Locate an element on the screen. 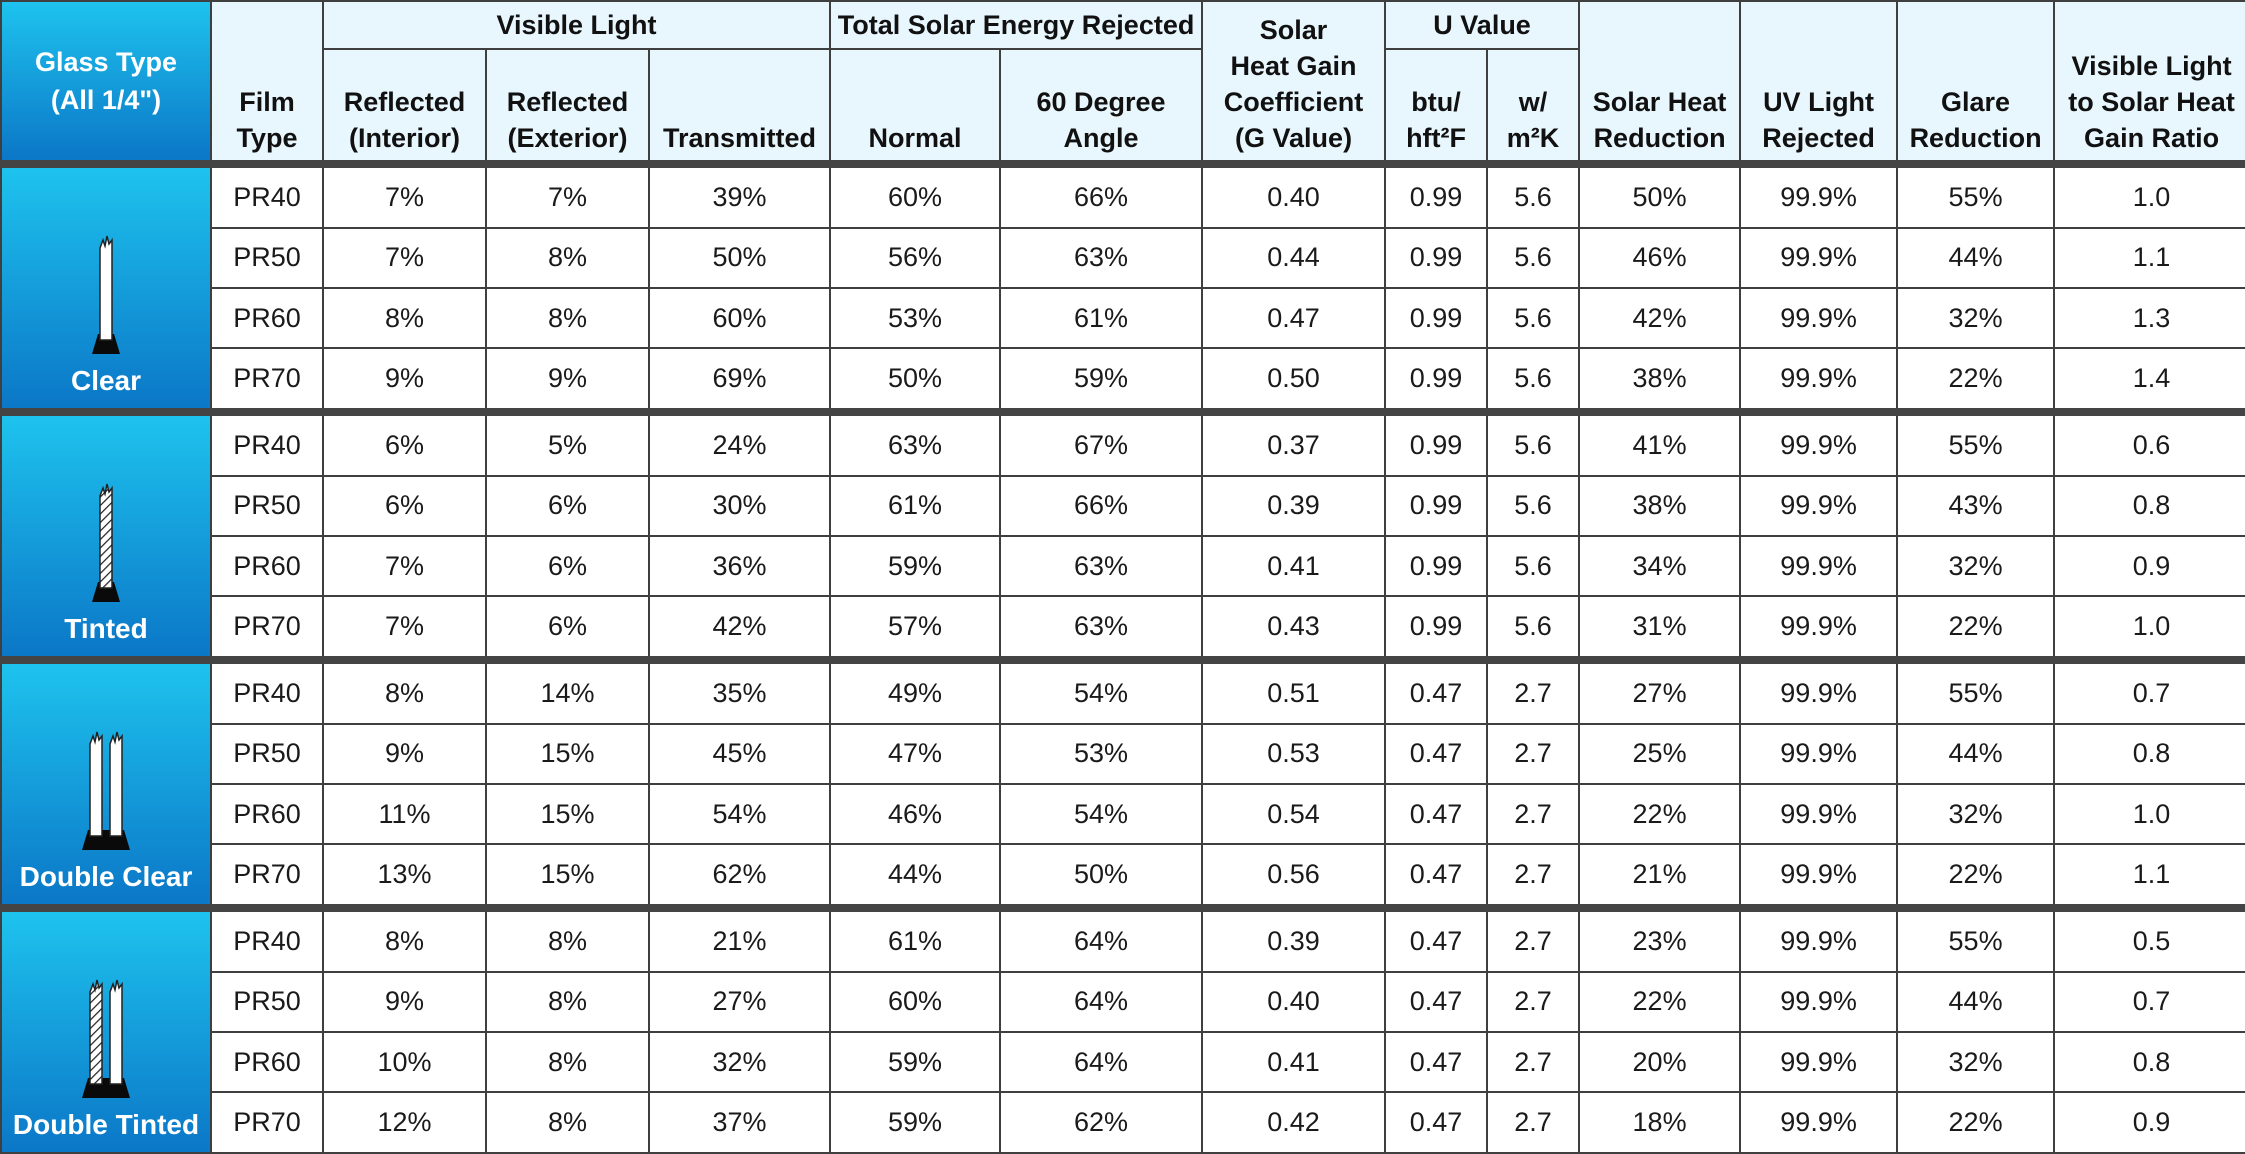  reflected-exterior-cell: 15% is located at coordinates (567, 753).